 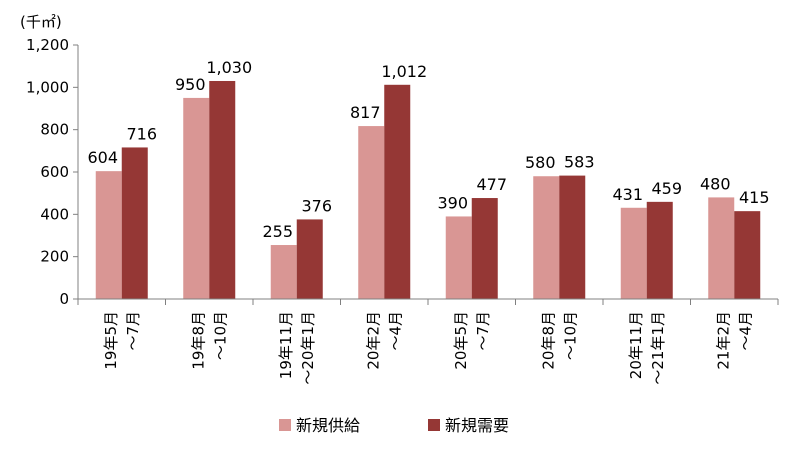 What do you see at coordinates (64, 299) in the screenshot?
I see `y-tick-label: 0` at bounding box center [64, 299].